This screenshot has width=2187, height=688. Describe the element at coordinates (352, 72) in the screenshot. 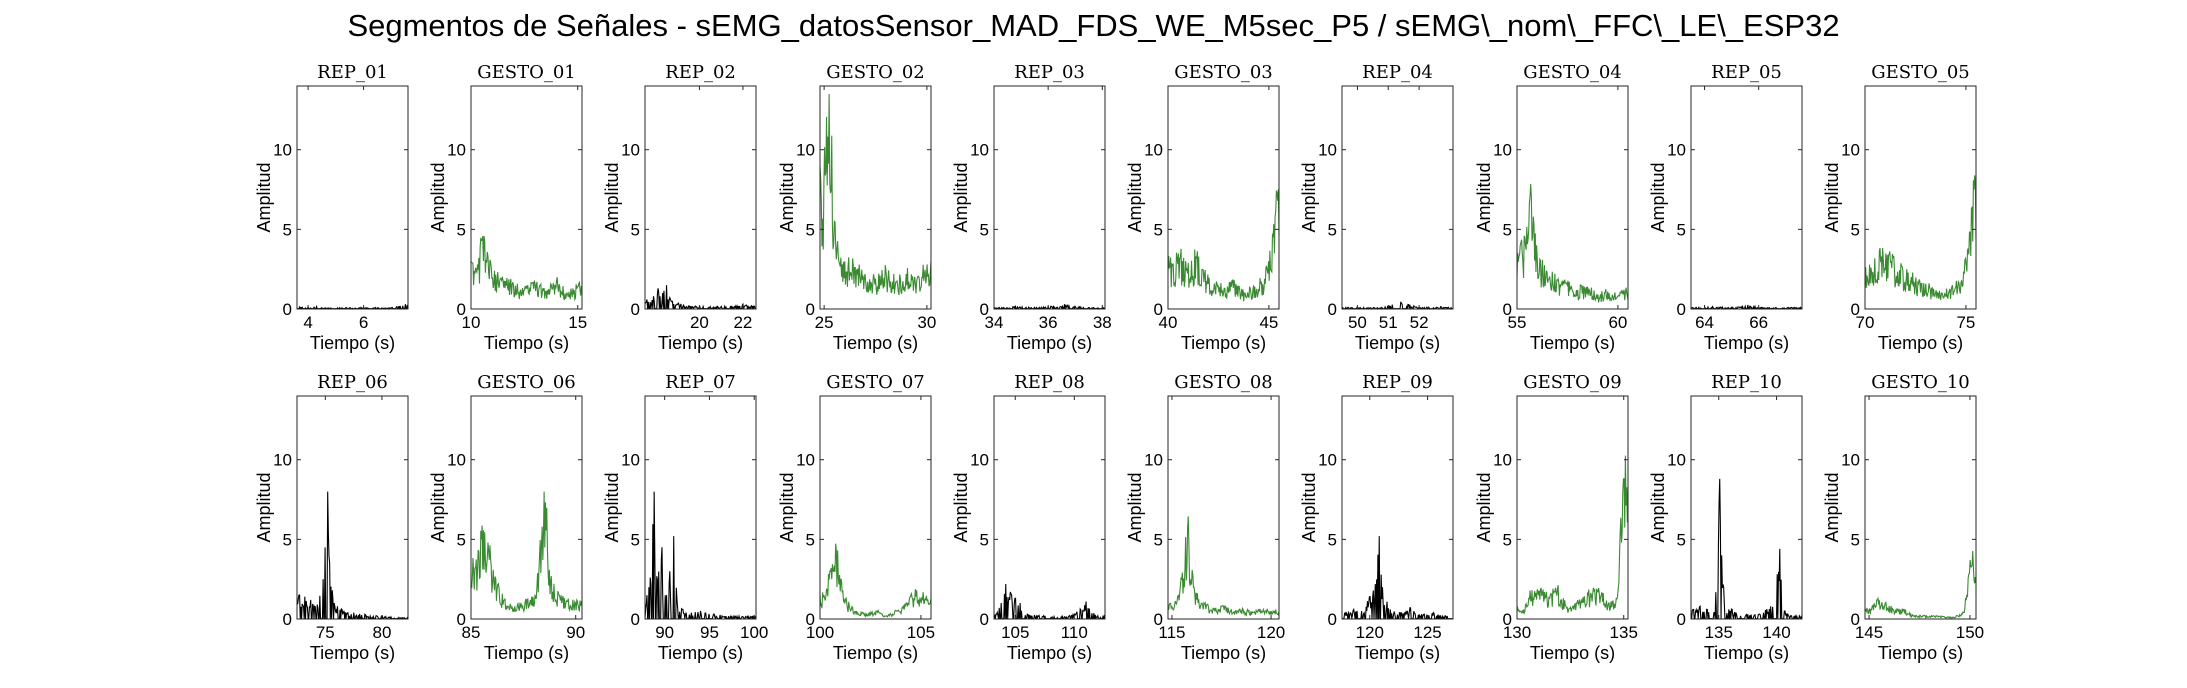

I see `panel-title: REP_01` at that location.